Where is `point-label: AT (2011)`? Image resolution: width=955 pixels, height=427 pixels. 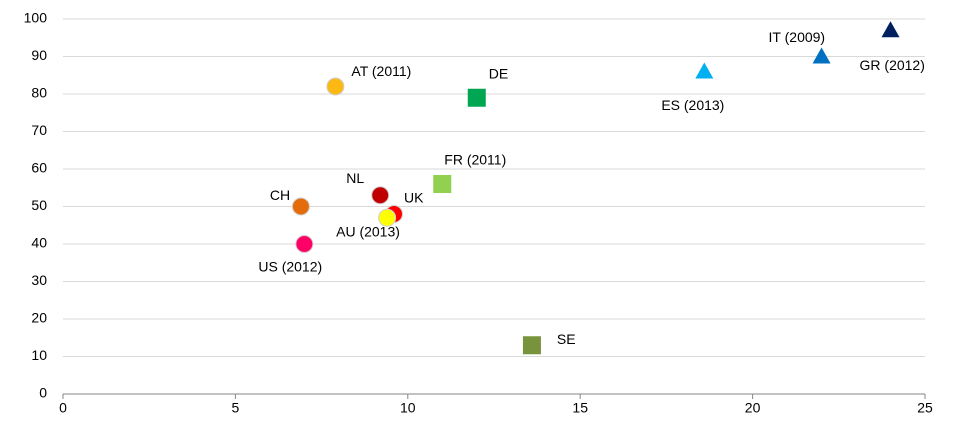 point-label: AT (2011) is located at coordinates (381, 71).